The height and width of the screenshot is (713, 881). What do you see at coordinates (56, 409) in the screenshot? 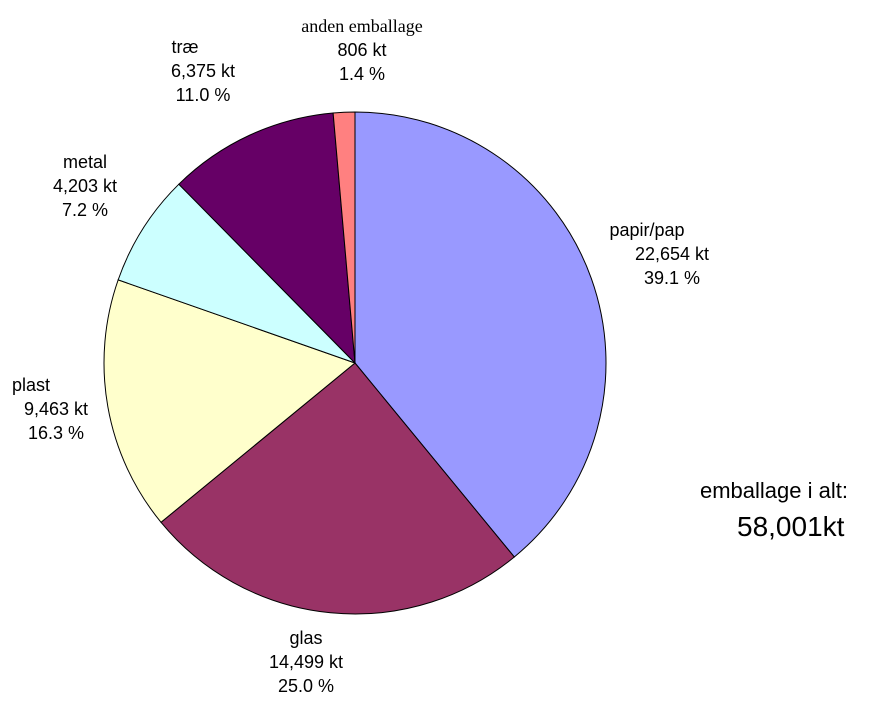
I see `slice-label-amount-2: 9,463 kt` at bounding box center [56, 409].